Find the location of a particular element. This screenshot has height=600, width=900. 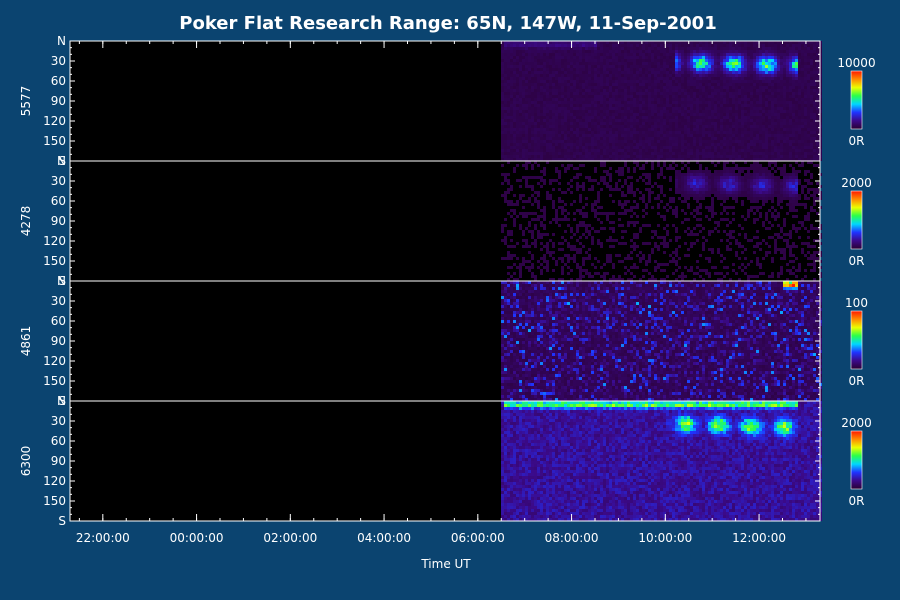

x-tick-label: 08:00:00 is located at coordinates (572, 538).